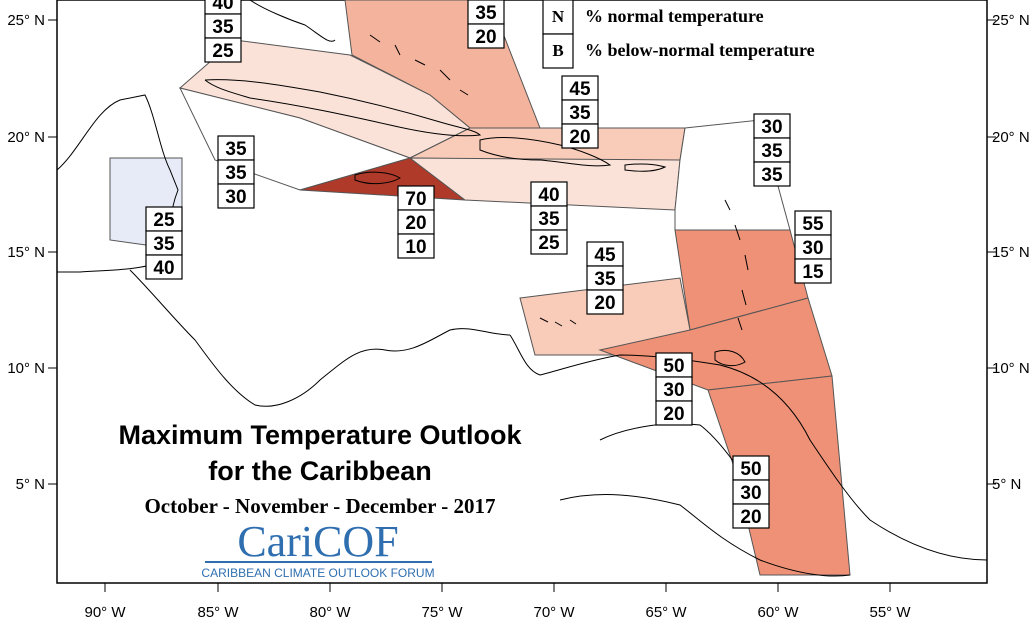 This screenshot has width=1036, height=630. I want to click on caricof-logo: CariCOF CARIBBEAN CLIMATE OUTLOOK FORUM, so click(317, 548).